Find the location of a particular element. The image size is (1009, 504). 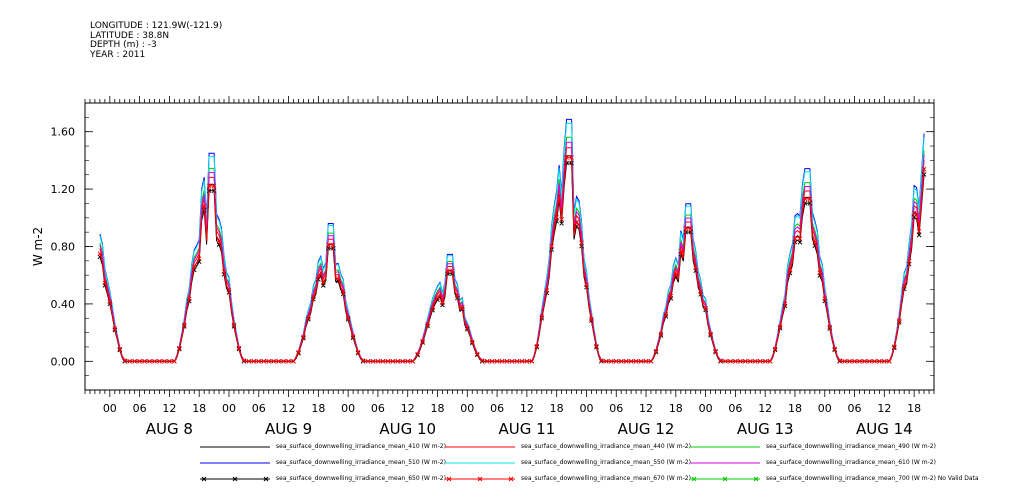

latitude-label: LATITUDE : 38.8N is located at coordinates (130, 35).